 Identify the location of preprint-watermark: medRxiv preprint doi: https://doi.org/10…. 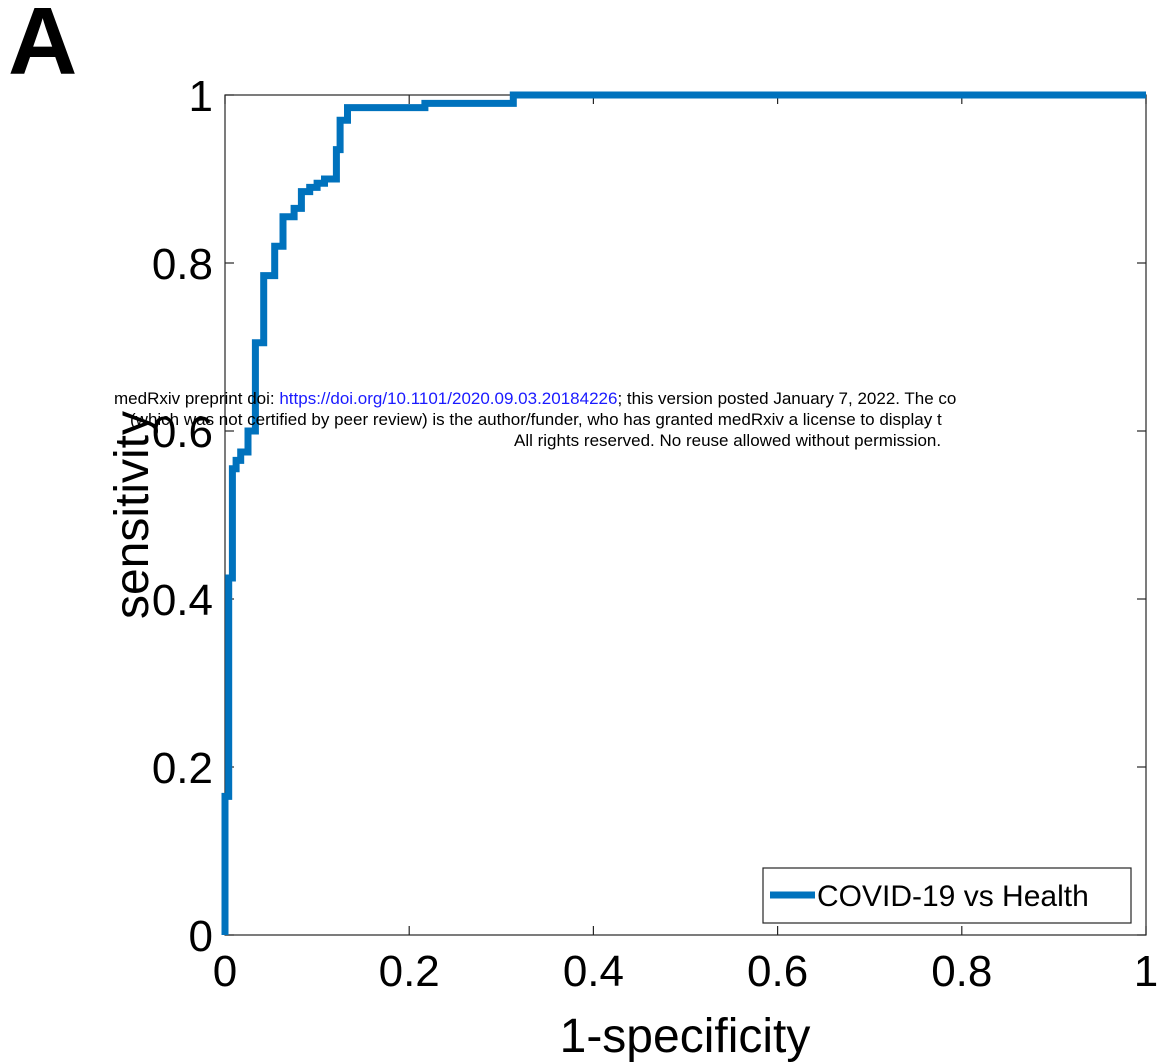
(643, 419).